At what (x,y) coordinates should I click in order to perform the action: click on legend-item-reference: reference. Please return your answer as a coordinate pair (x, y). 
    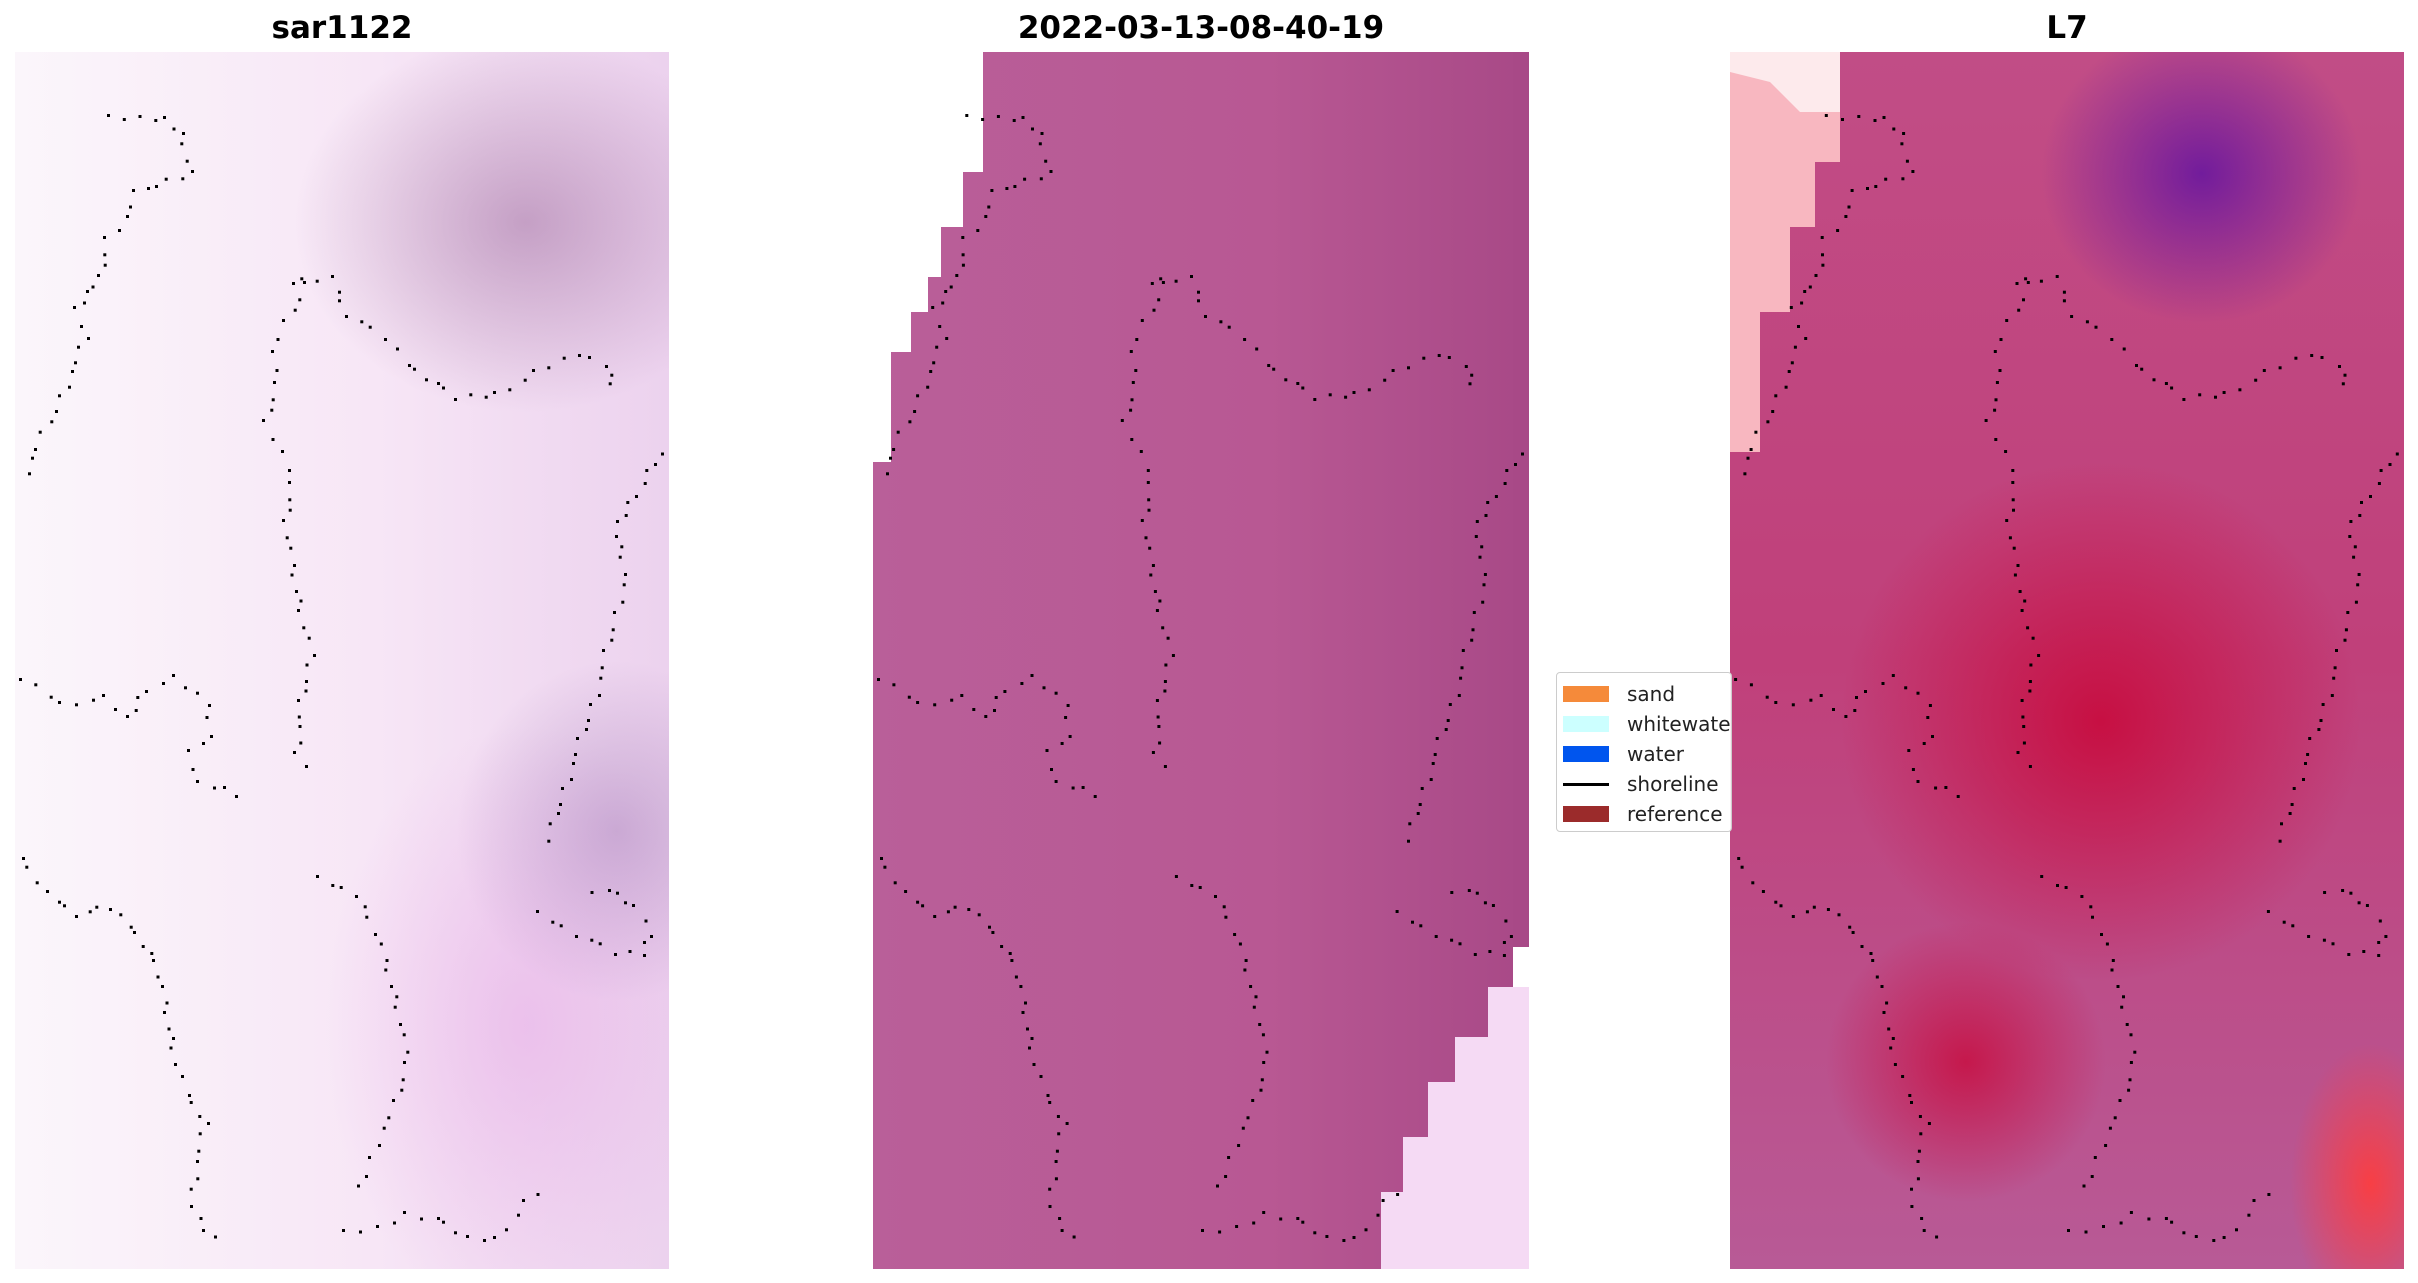
    Looking at the image, I should click on (1643, 814).